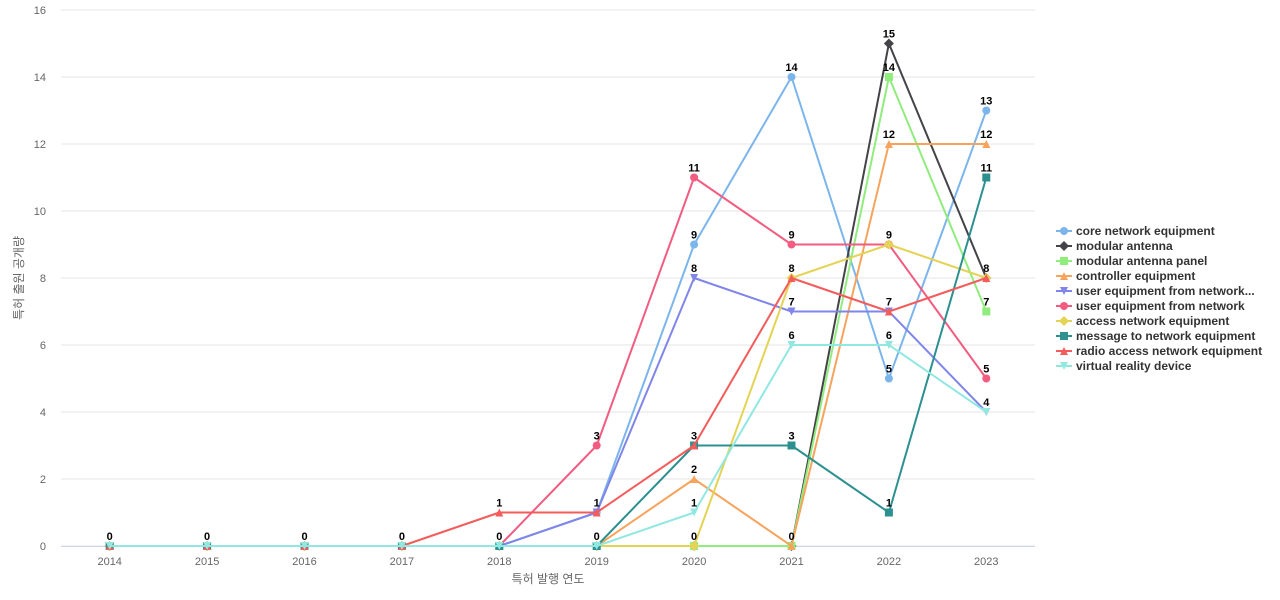 The image size is (1280, 600). Describe the element at coordinates (1160, 306) in the screenshot. I see `legend-label: user equipment from network` at that location.